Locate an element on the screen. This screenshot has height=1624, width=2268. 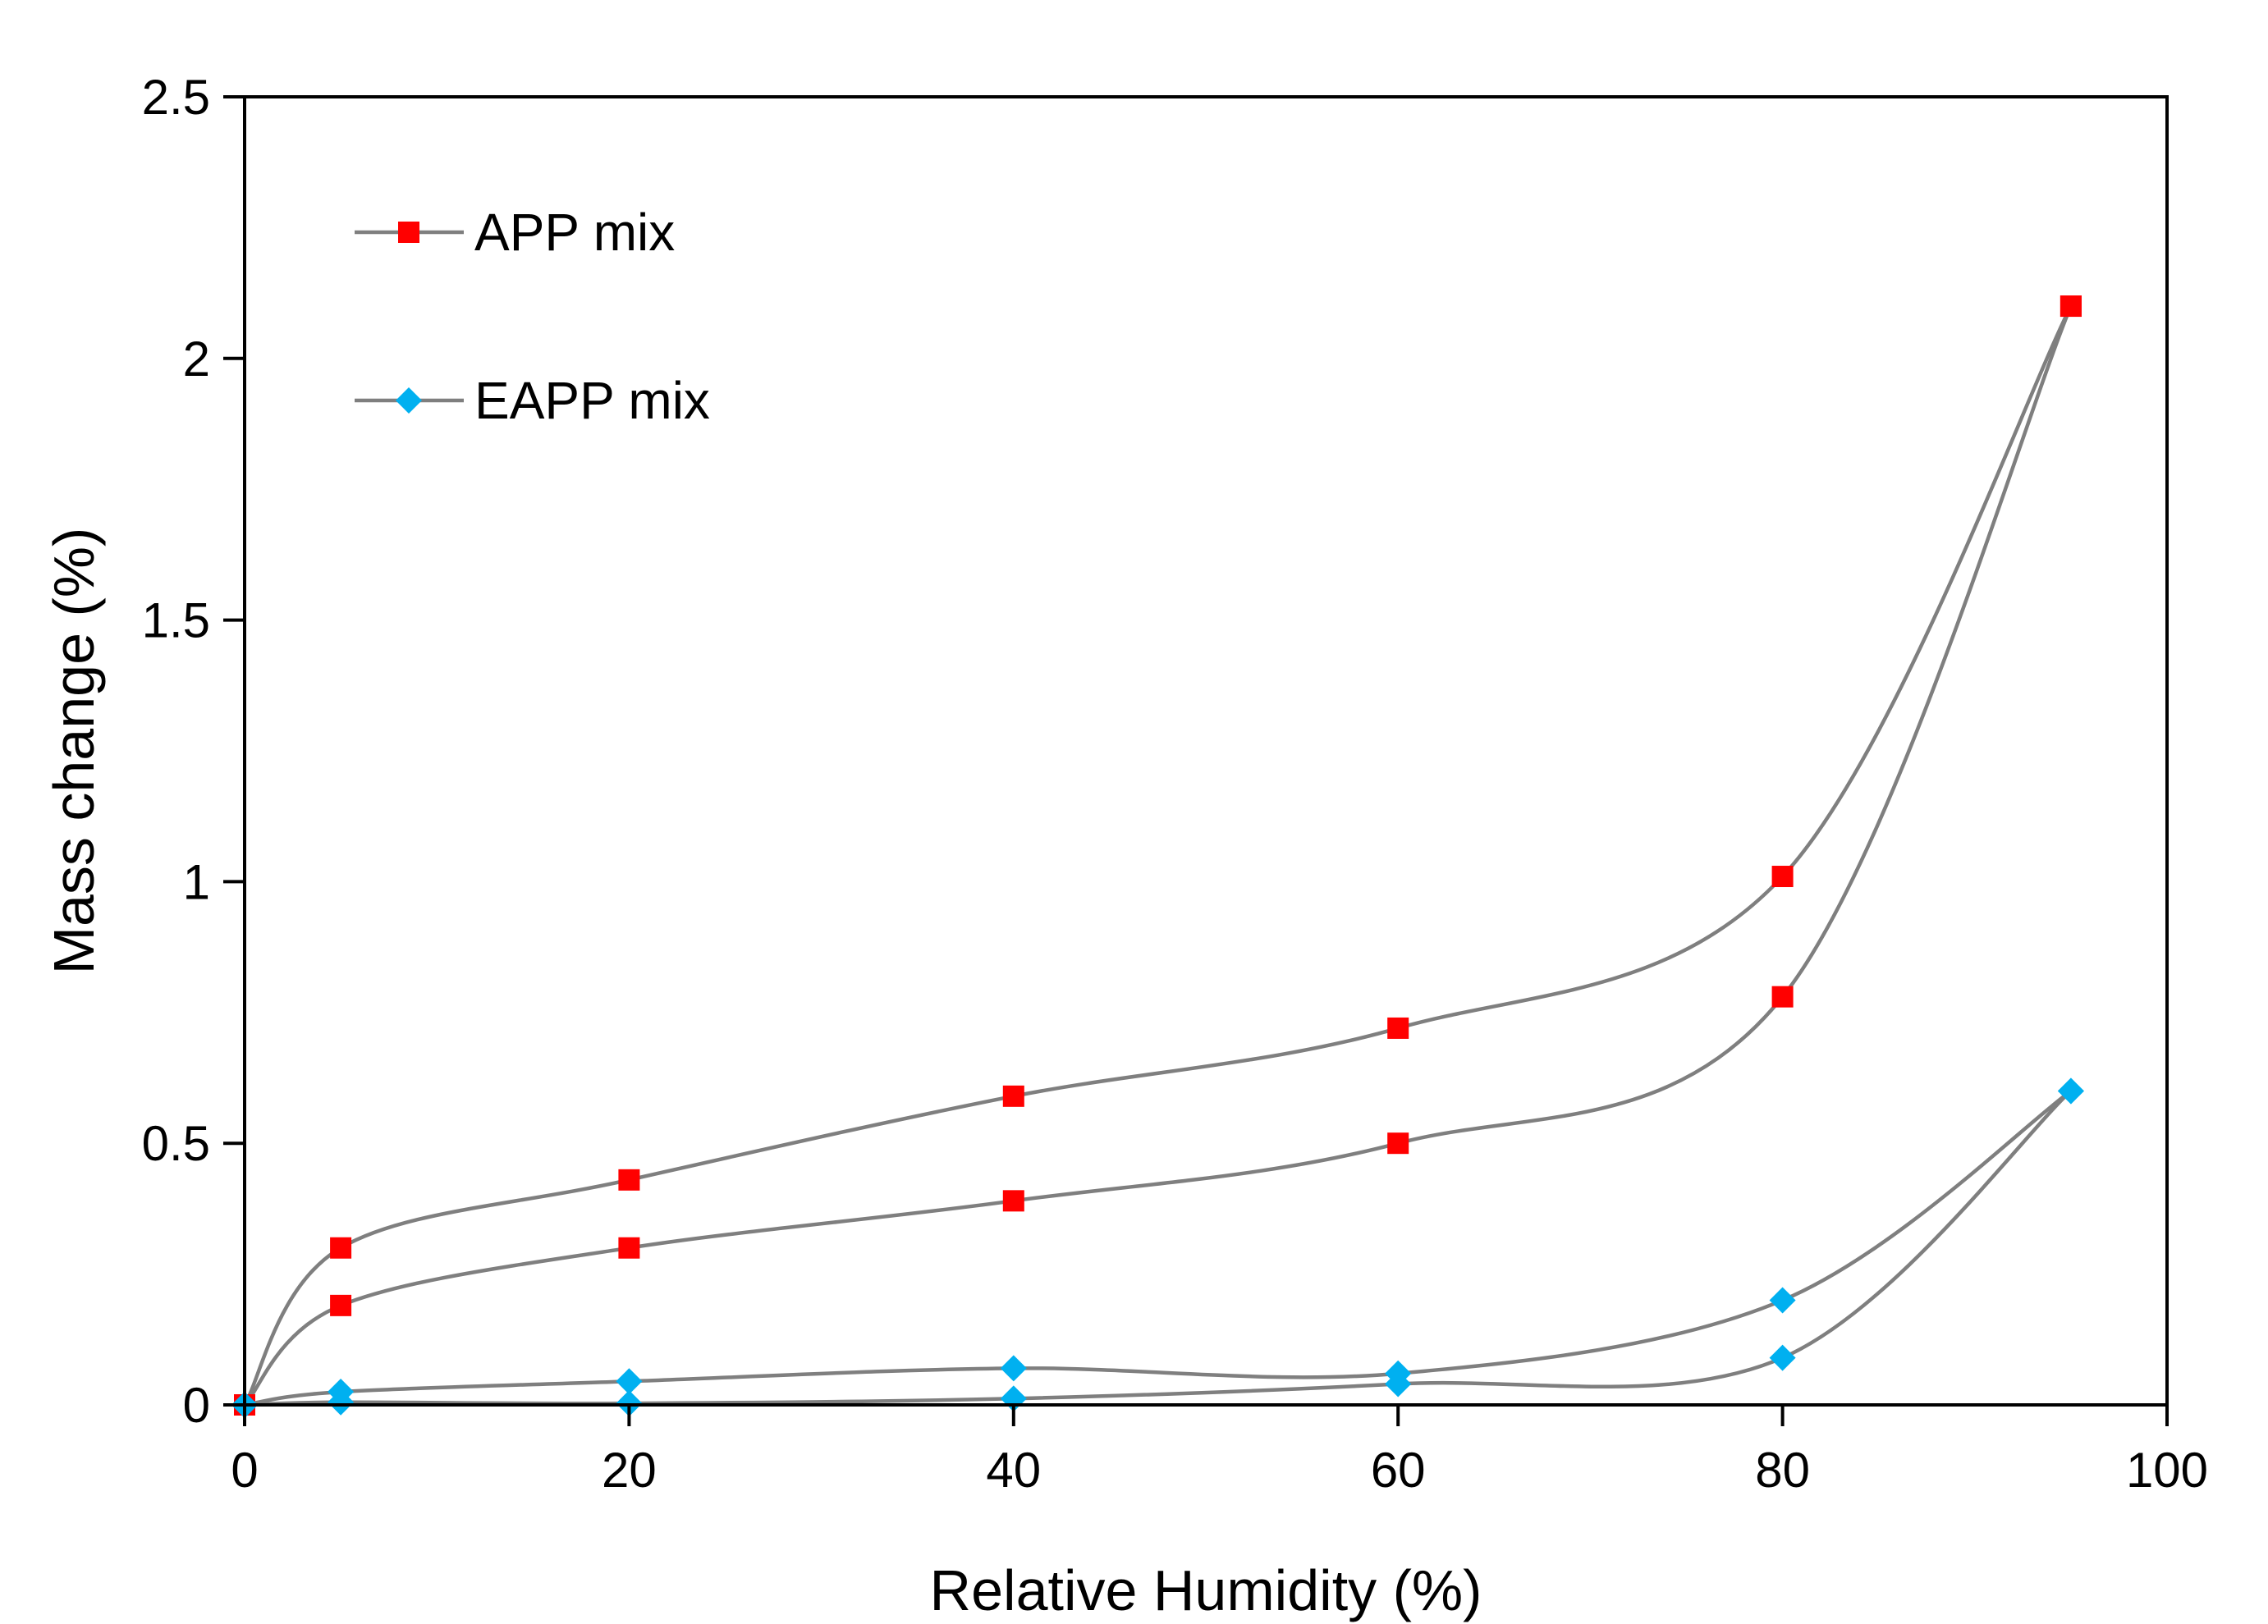
legend-label: EAPP mix is located at coordinates (592, 400).